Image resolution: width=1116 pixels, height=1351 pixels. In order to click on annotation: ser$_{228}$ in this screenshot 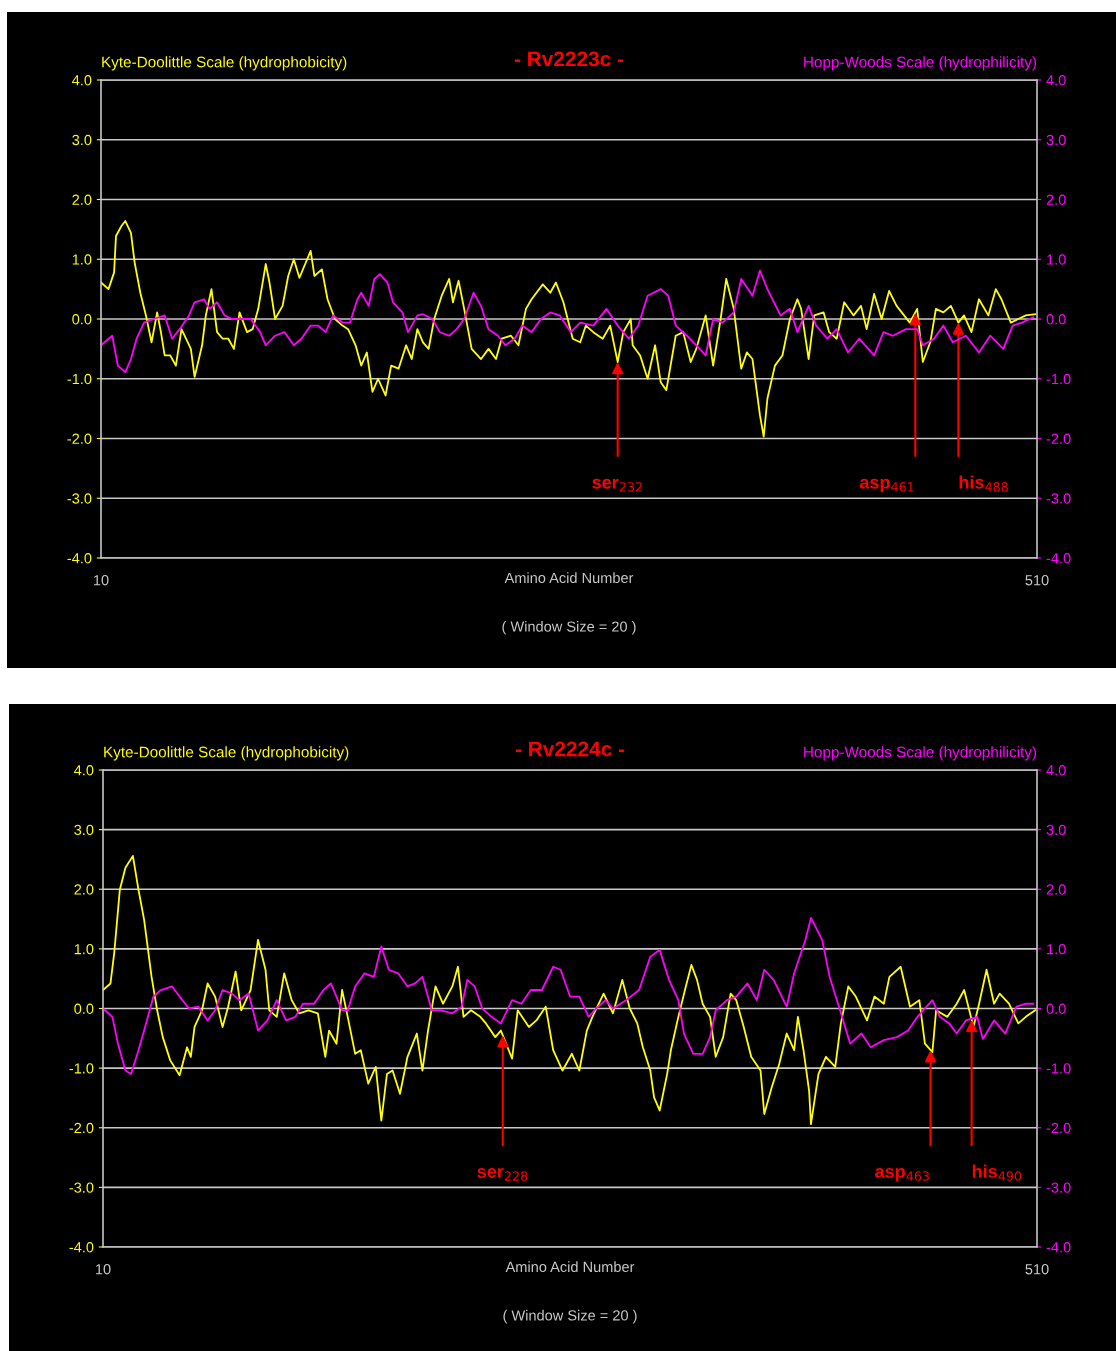, I will do `click(502, 1174)`.